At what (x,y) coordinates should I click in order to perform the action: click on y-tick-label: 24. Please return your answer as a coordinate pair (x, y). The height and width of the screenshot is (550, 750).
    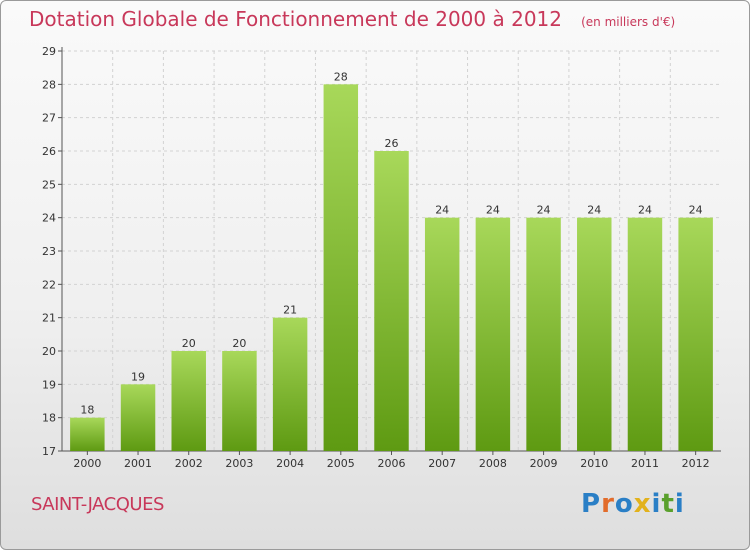
    Looking at the image, I should click on (49, 218).